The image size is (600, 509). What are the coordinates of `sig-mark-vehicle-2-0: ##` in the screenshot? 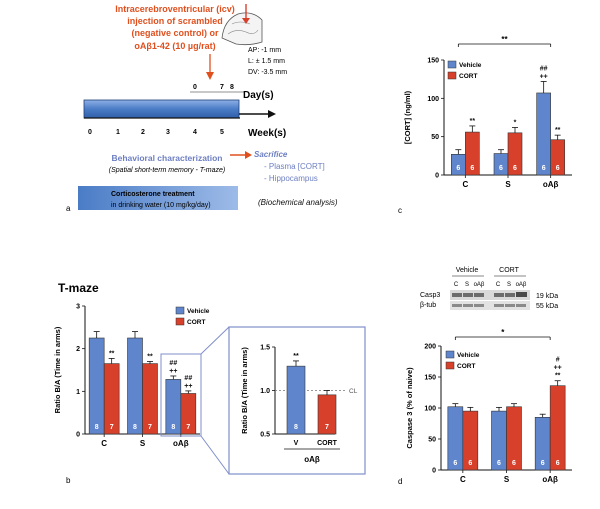 It's located at (173, 363).